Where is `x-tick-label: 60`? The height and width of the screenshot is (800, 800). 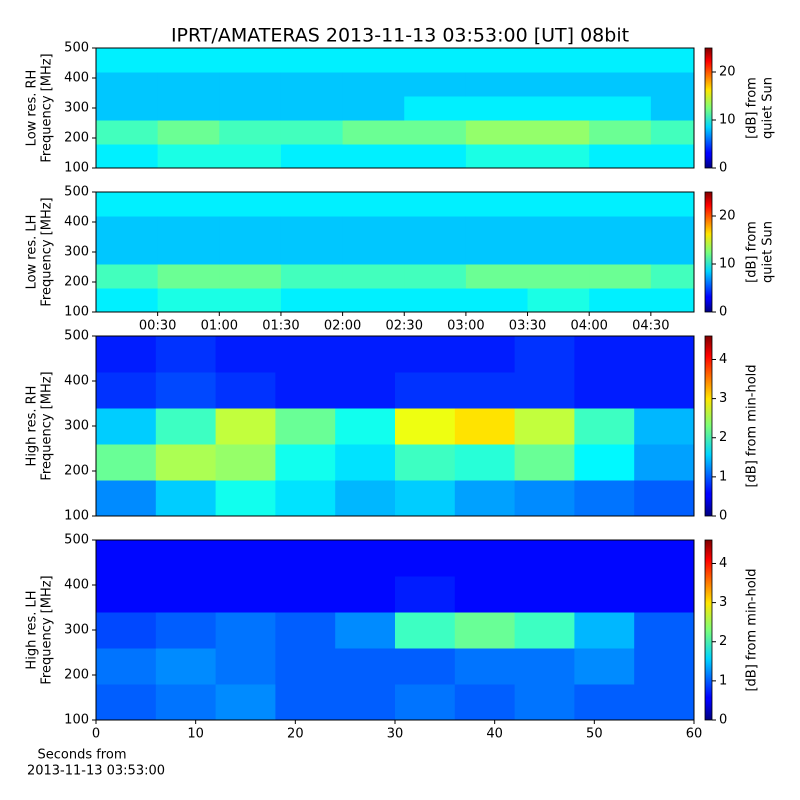 x-tick-label: 60 is located at coordinates (694, 734).